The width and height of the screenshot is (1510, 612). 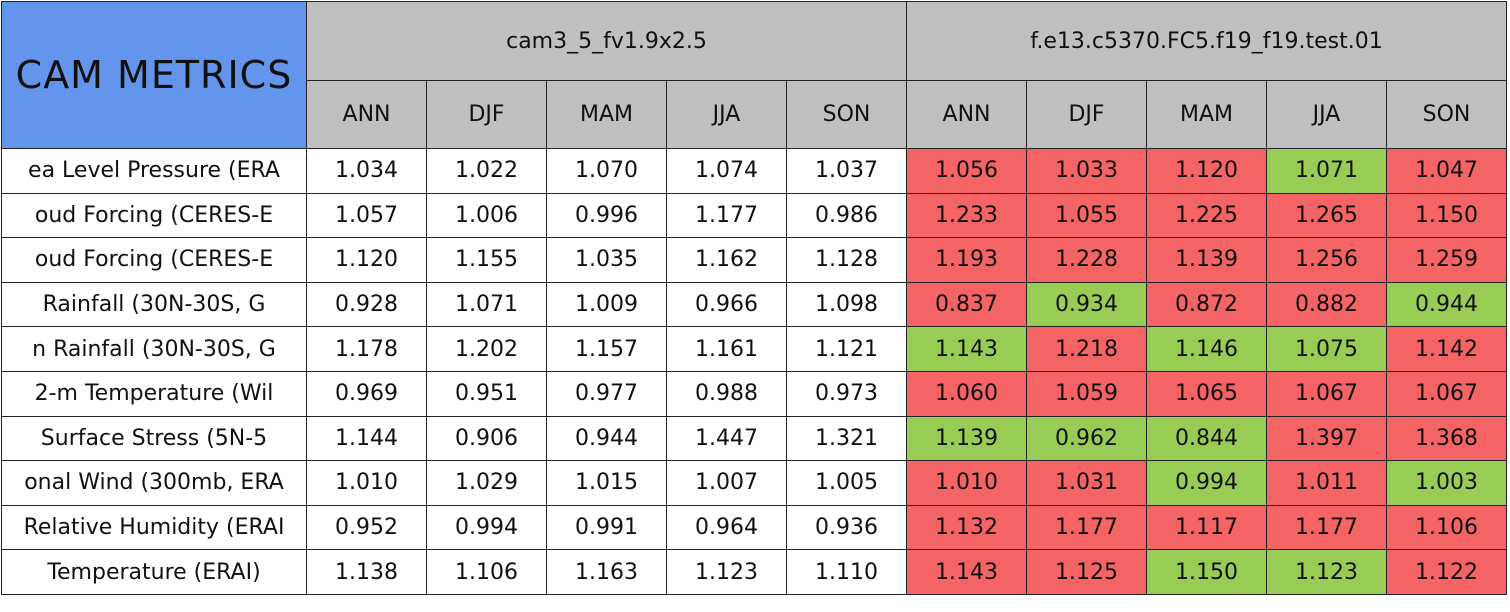 What do you see at coordinates (486, 393) in the screenshot?
I see `base-value: 0.951` at bounding box center [486, 393].